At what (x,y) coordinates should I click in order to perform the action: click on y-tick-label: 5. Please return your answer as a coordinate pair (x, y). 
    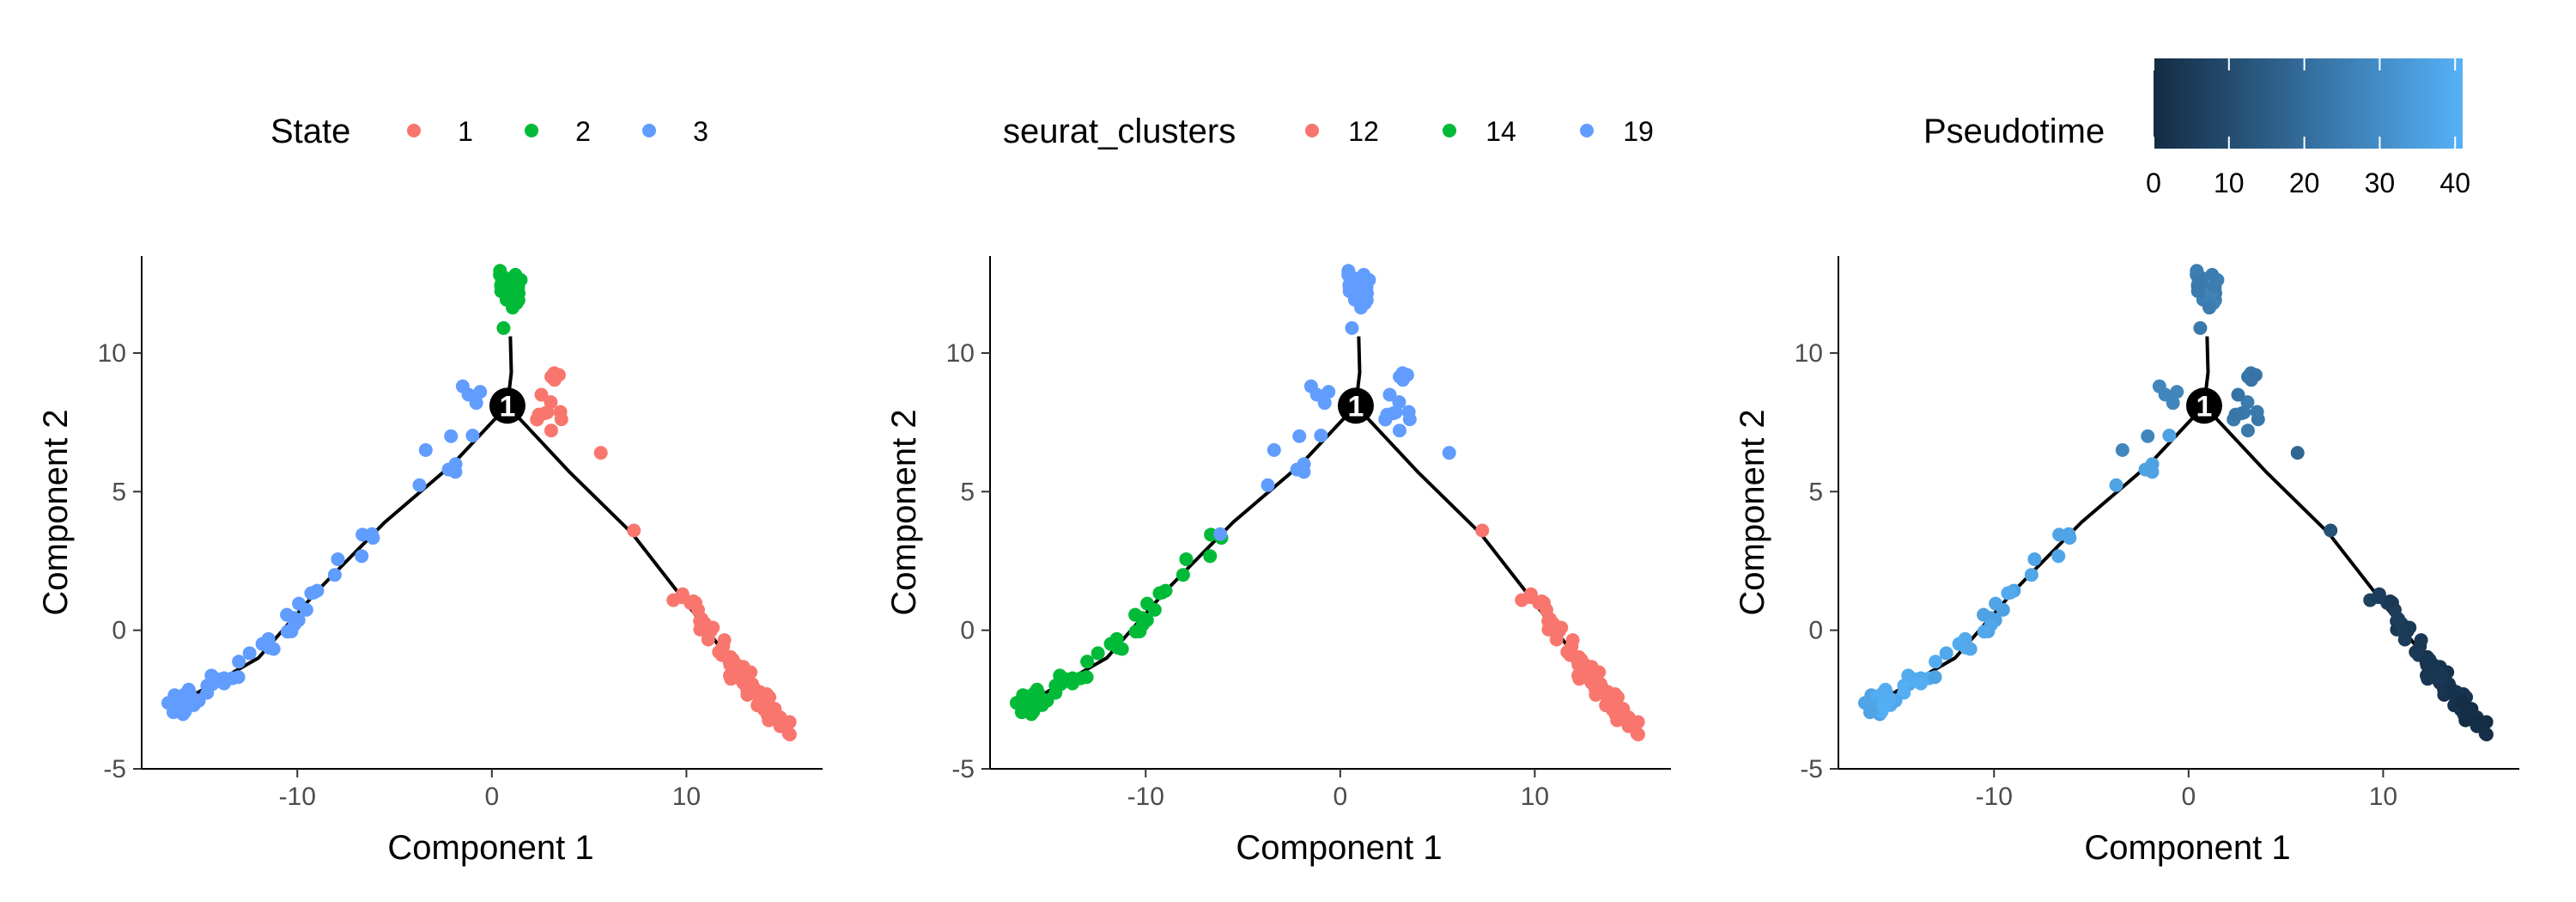
    Looking at the image, I should click on (119, 492).